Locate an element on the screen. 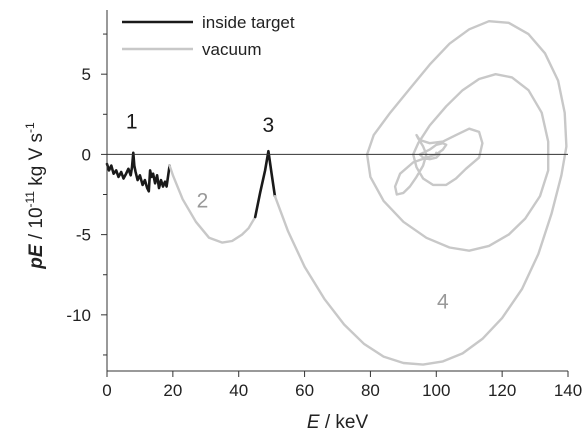 This screenshot has height=439, width=588. curve-label-4: 4 is located at coordinates (443, 301).